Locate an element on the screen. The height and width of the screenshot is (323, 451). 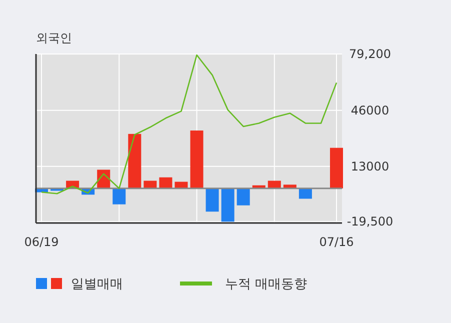
y-tick-label: 46000 is located at coordinates (370, 110).